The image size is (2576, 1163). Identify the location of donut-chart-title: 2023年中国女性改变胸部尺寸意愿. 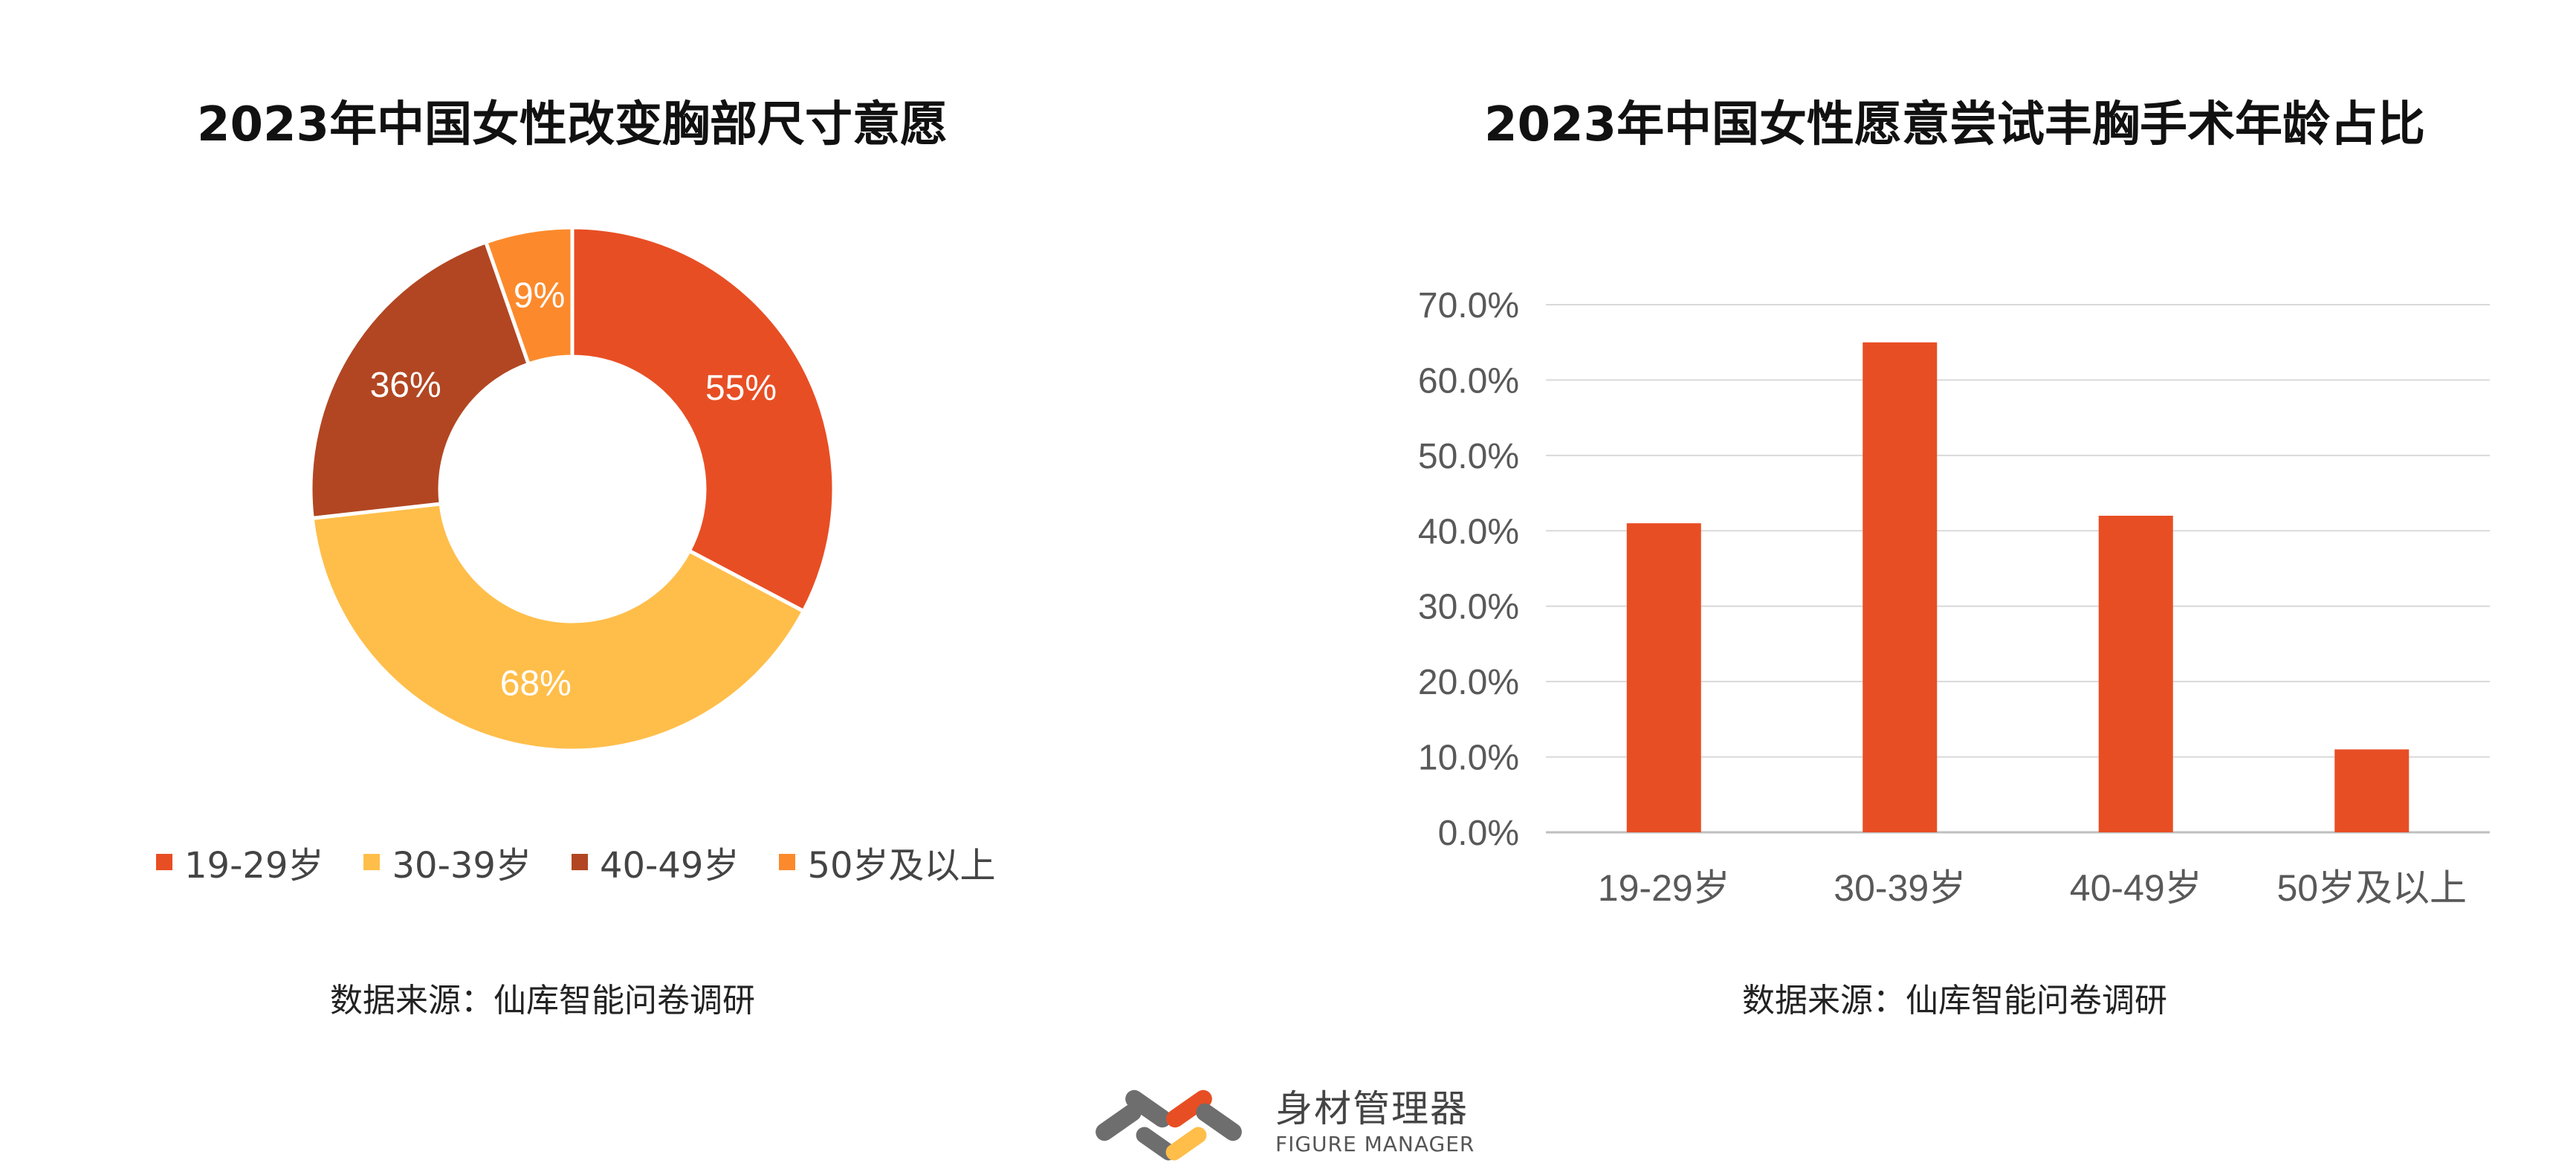
(572, 124).